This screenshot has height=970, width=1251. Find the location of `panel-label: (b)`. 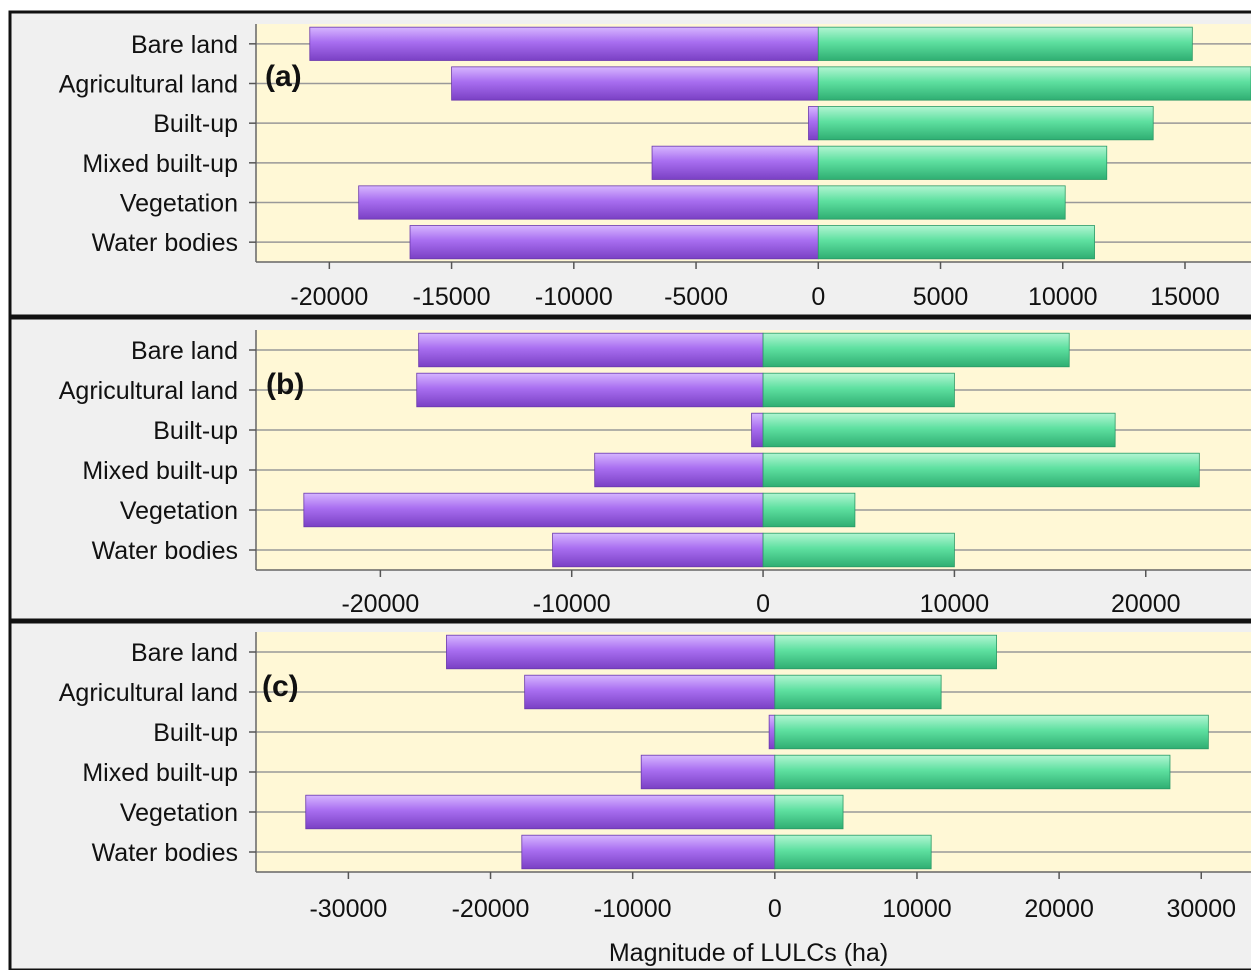

panel-label: (b) is located at coordinates (285, 384).